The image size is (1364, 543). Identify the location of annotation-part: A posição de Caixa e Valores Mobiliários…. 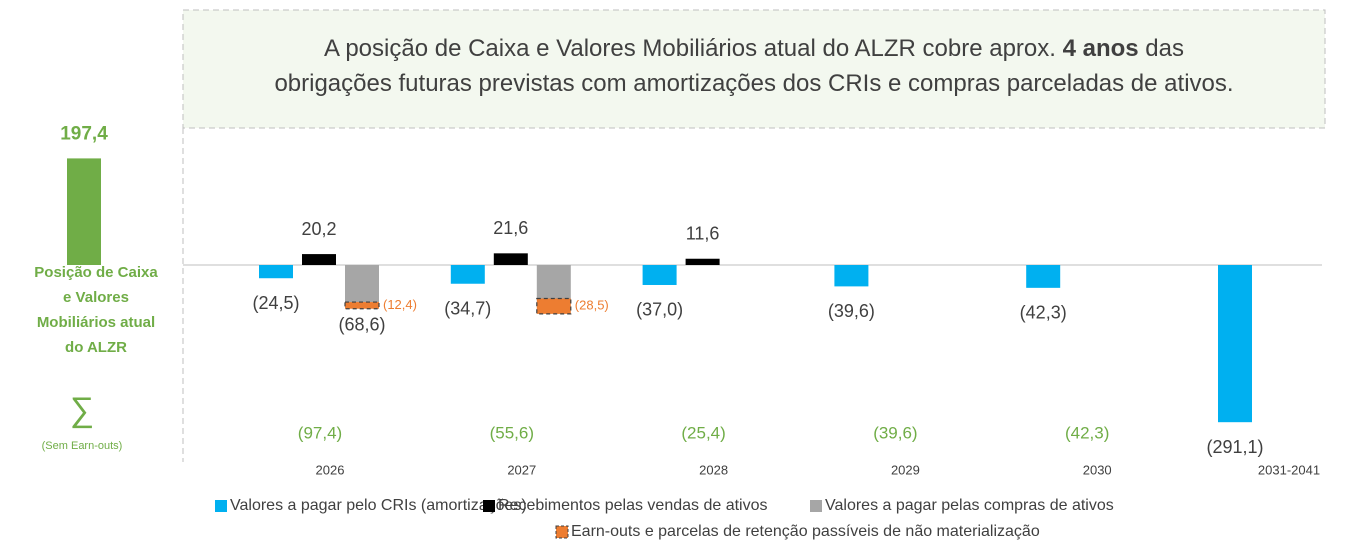
(693, 48).